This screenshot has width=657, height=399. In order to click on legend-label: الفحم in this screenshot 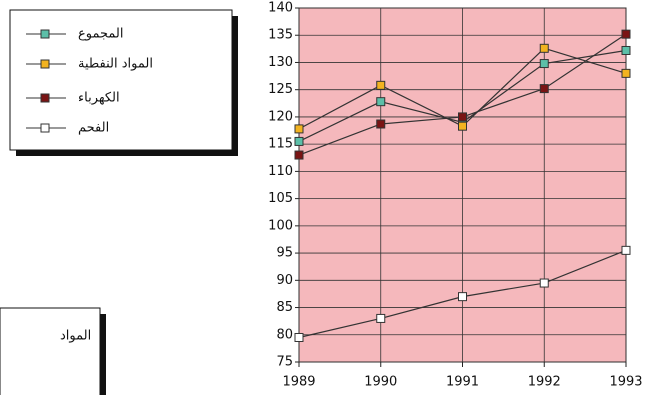, I will do `click(93, 128)`.